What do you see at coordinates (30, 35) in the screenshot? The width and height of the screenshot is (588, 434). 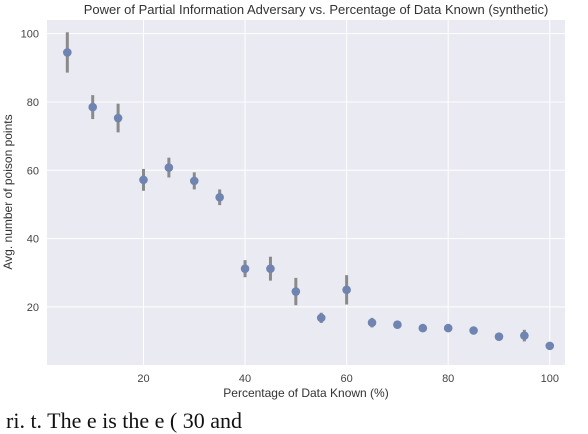 I see `y-tick-label-4: 100` at bounding box center [30, 35].